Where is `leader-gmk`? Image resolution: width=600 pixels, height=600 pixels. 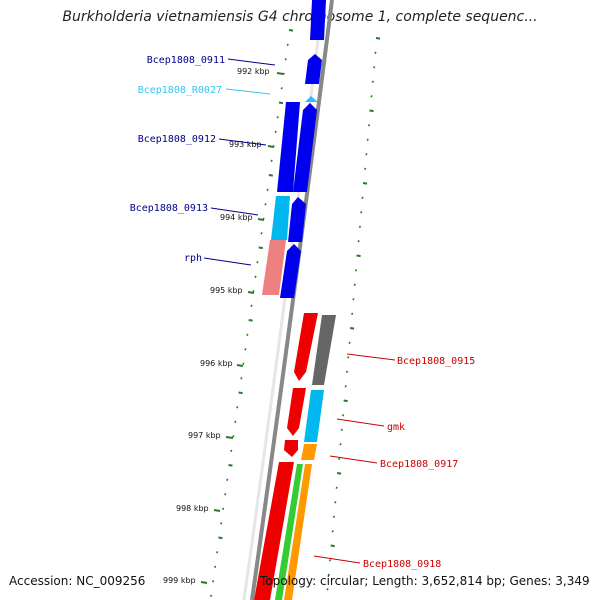 leader-gmk is located at coordinates (360, 422).